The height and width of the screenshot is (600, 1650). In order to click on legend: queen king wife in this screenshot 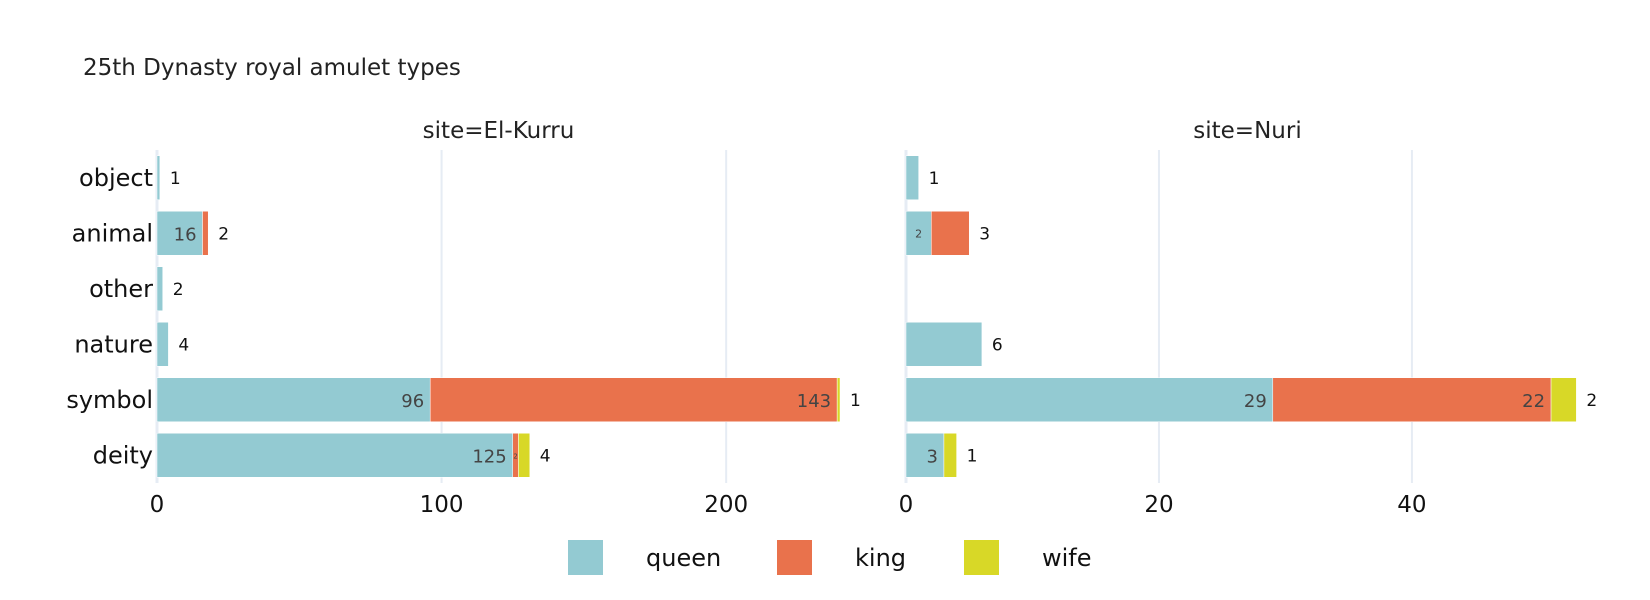, I will do `click(830, 557)`.